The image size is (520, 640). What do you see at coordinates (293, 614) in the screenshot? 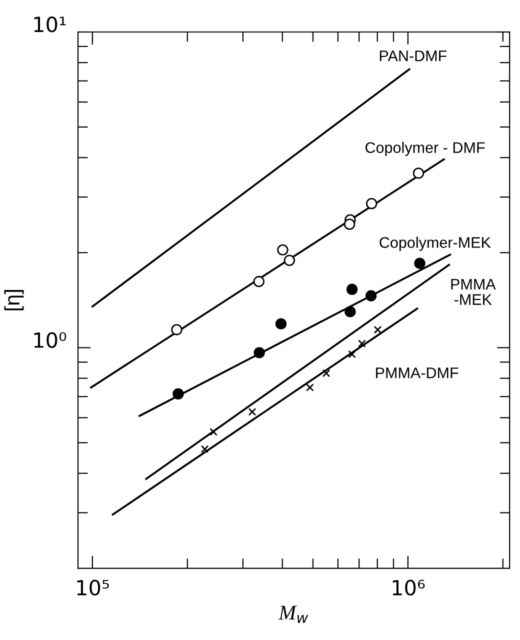
I see `x-axis-title: M$_{w}$` at bounding box center [293, 614].